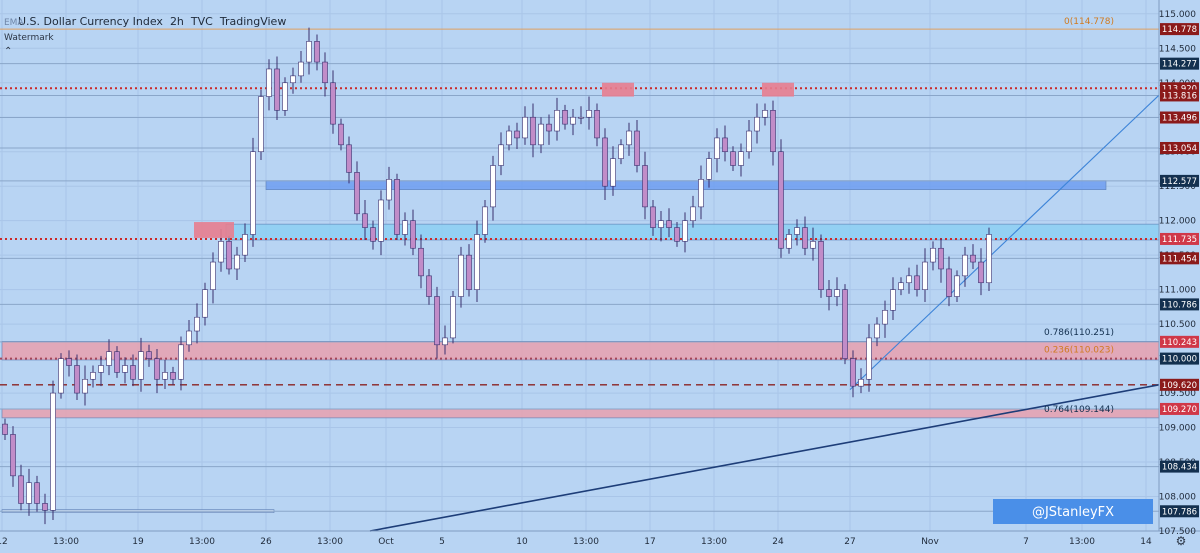 This screenshot has height=553, width=1200. What do you see at coordinates (253, 21) in the screenshot?
I see `platform-label: TradingView` at bounding box center [253, 21].